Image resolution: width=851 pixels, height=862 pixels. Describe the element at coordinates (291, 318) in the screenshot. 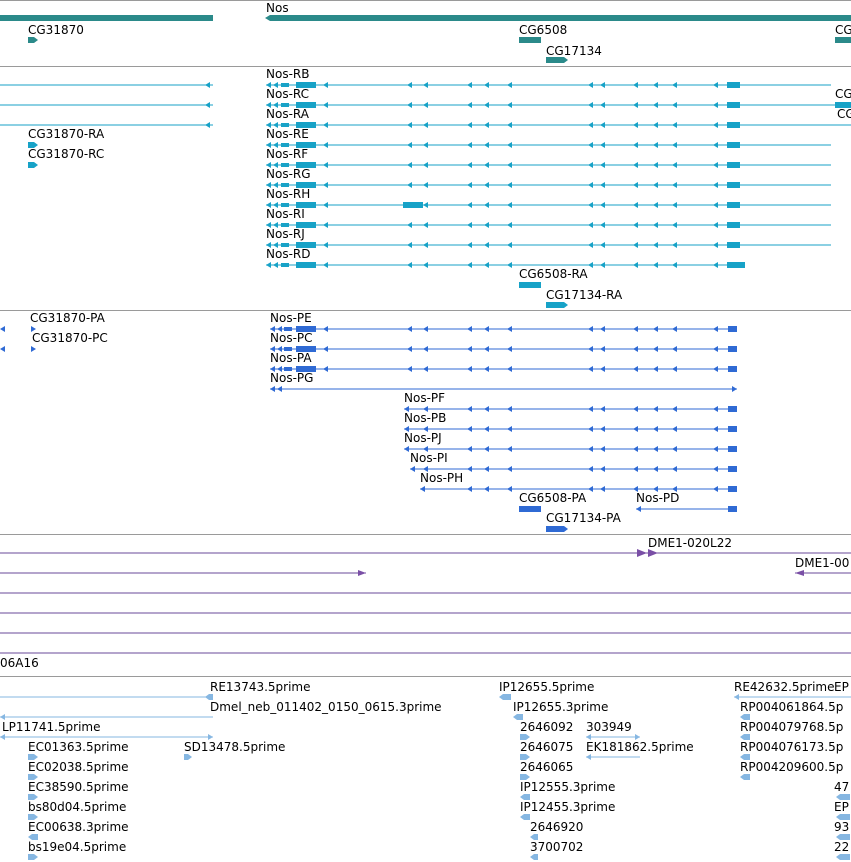

I see `protein-label-nos-pe: Nos-PE` at that location.